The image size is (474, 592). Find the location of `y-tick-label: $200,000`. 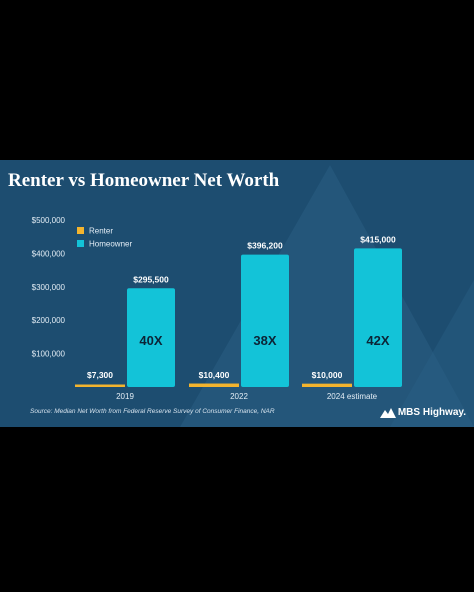

y-tick-label: $200,000 is located at coordinates (49, 320).